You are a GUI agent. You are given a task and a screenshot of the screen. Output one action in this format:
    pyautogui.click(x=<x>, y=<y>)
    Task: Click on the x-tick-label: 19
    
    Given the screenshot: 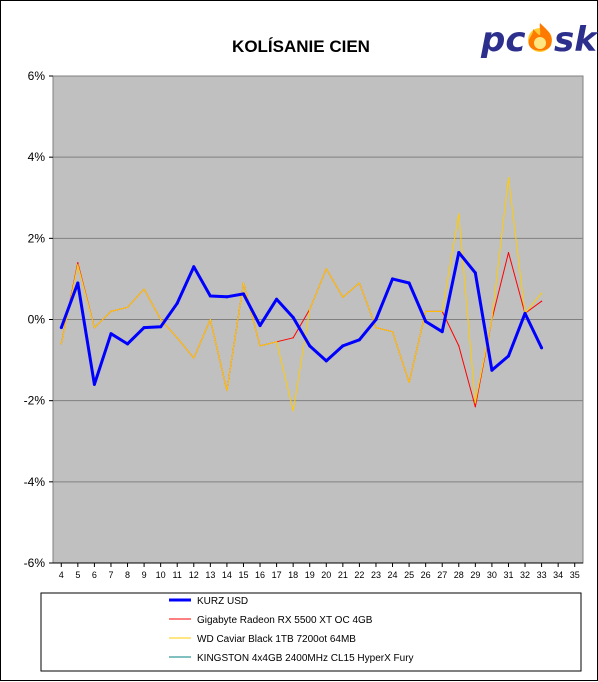 What is the action you would take?
    pyautogui.click(x=310, y=575)
    